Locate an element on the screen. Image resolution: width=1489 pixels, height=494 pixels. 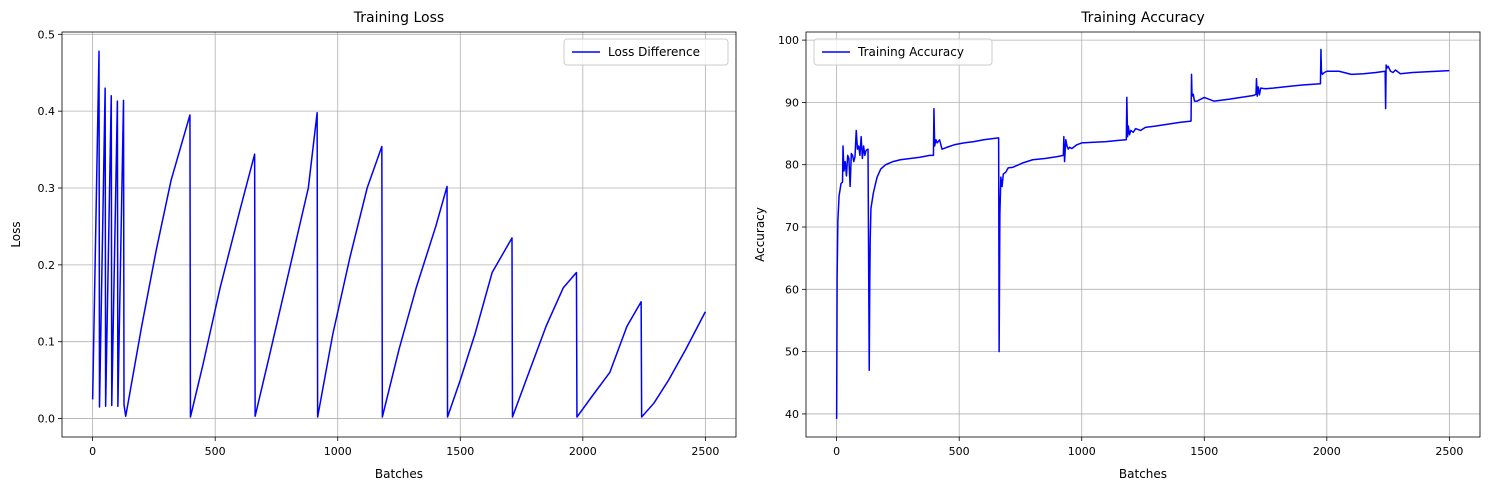
accuracy-x-tick-label: 500 is located at coordinates (959, 451).